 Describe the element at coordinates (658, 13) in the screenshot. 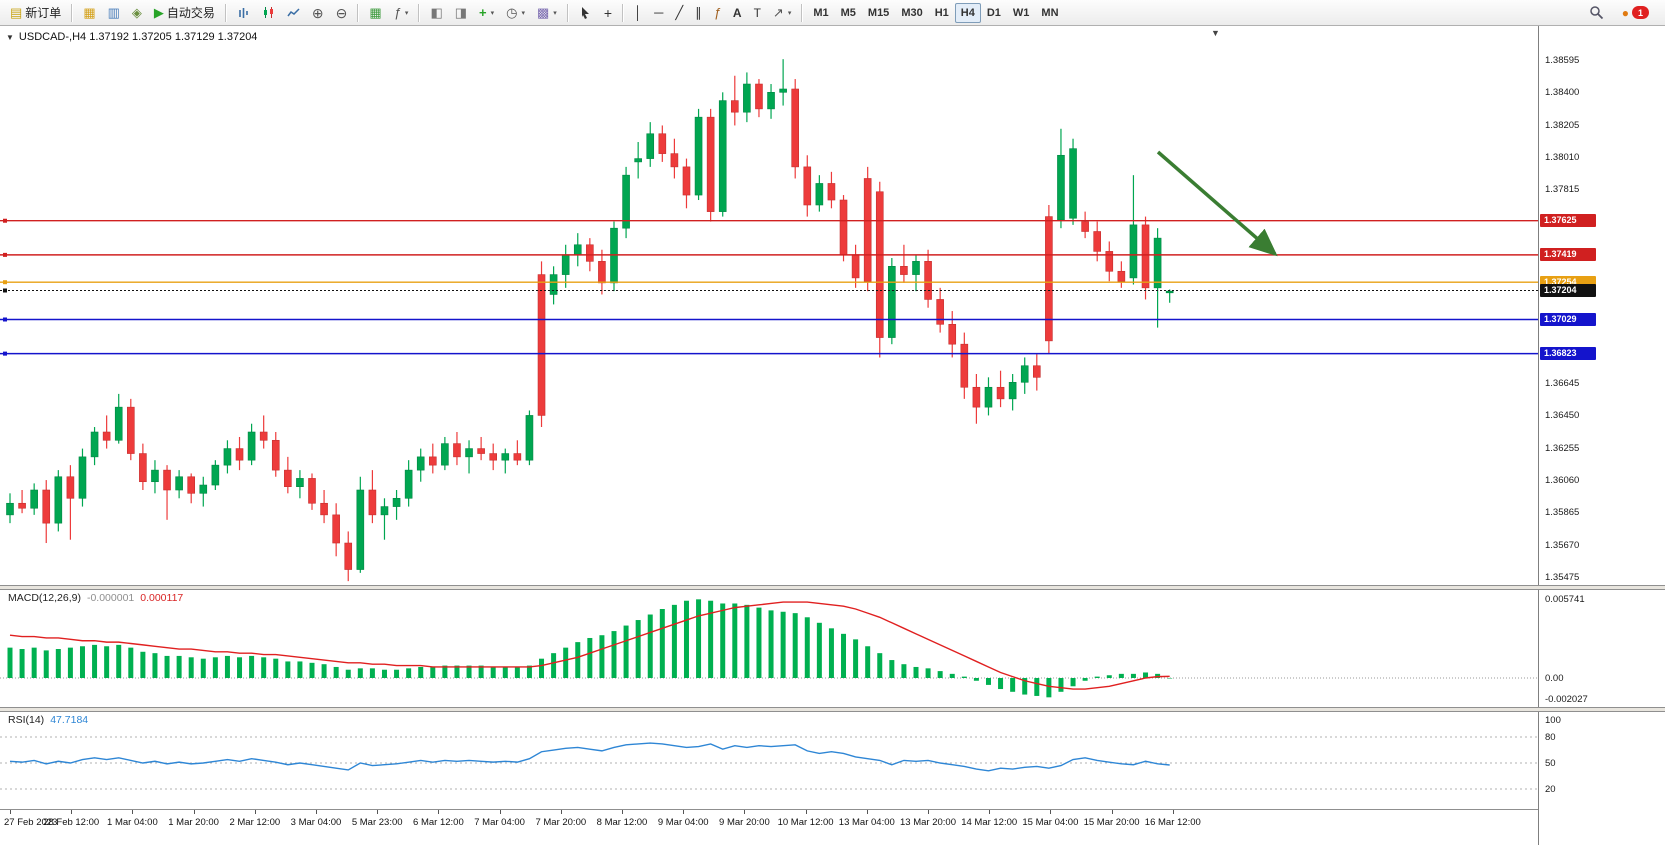

I see `horizontal-line-button: ─` at that location.